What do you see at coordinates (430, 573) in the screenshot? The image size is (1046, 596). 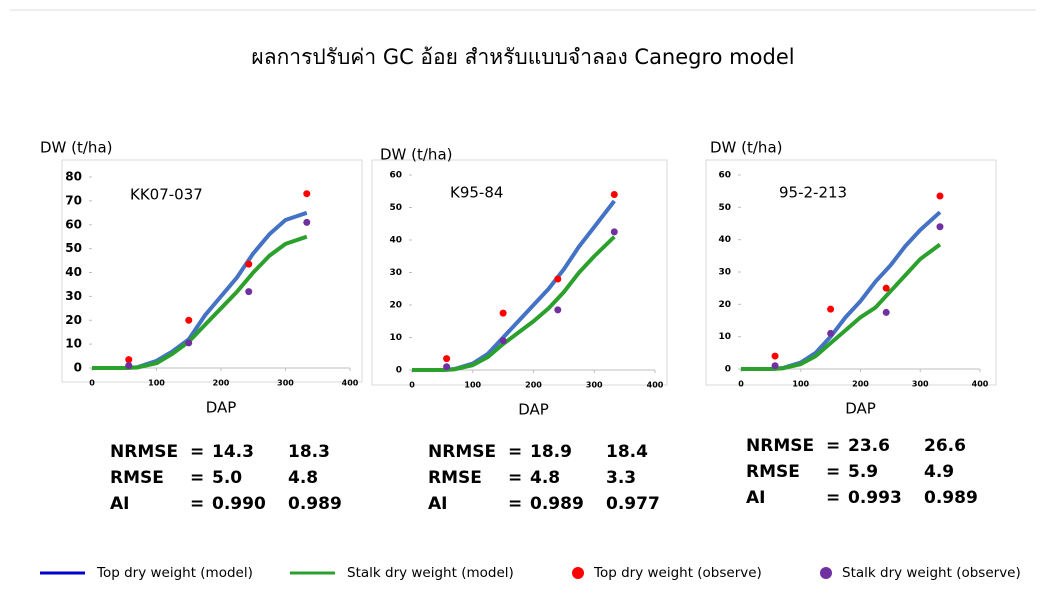 I see `legend-label: Stalk dry weight (model)` at bounding box center [430, 573].